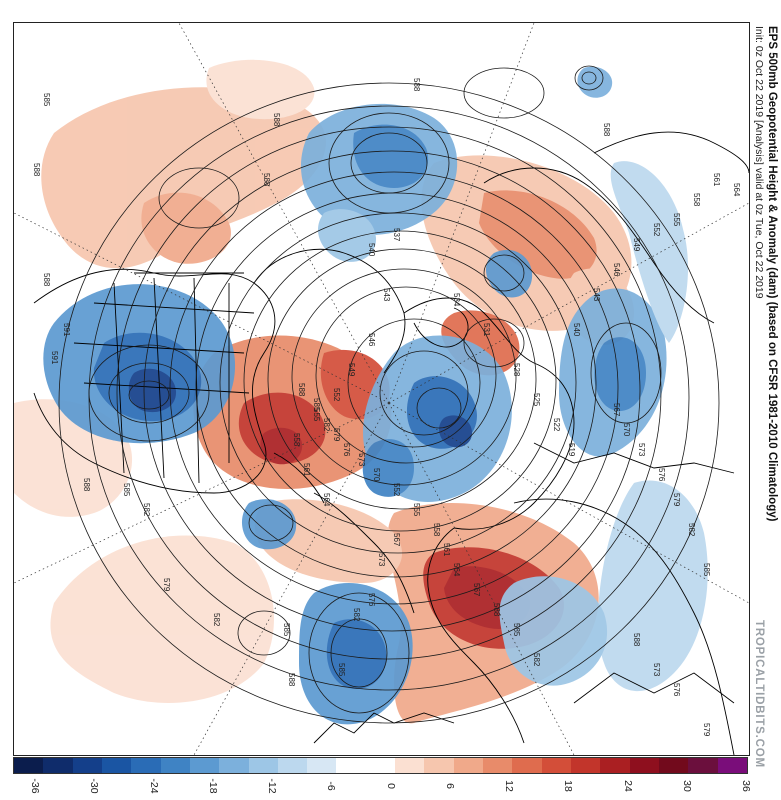 The image size is (781, 800). Describe the element at coordinates (571, 450) in the screenshot. I see `contour-label: 519` at that location.